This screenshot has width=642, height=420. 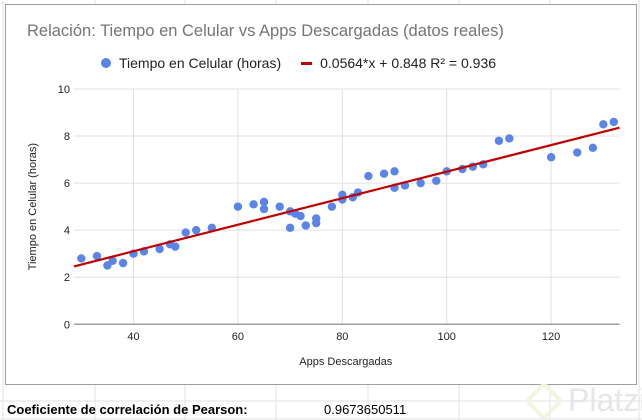 I want to click on pearson-label: Coeficiente de correlación de Pearson:, so click(x=127, y=409).